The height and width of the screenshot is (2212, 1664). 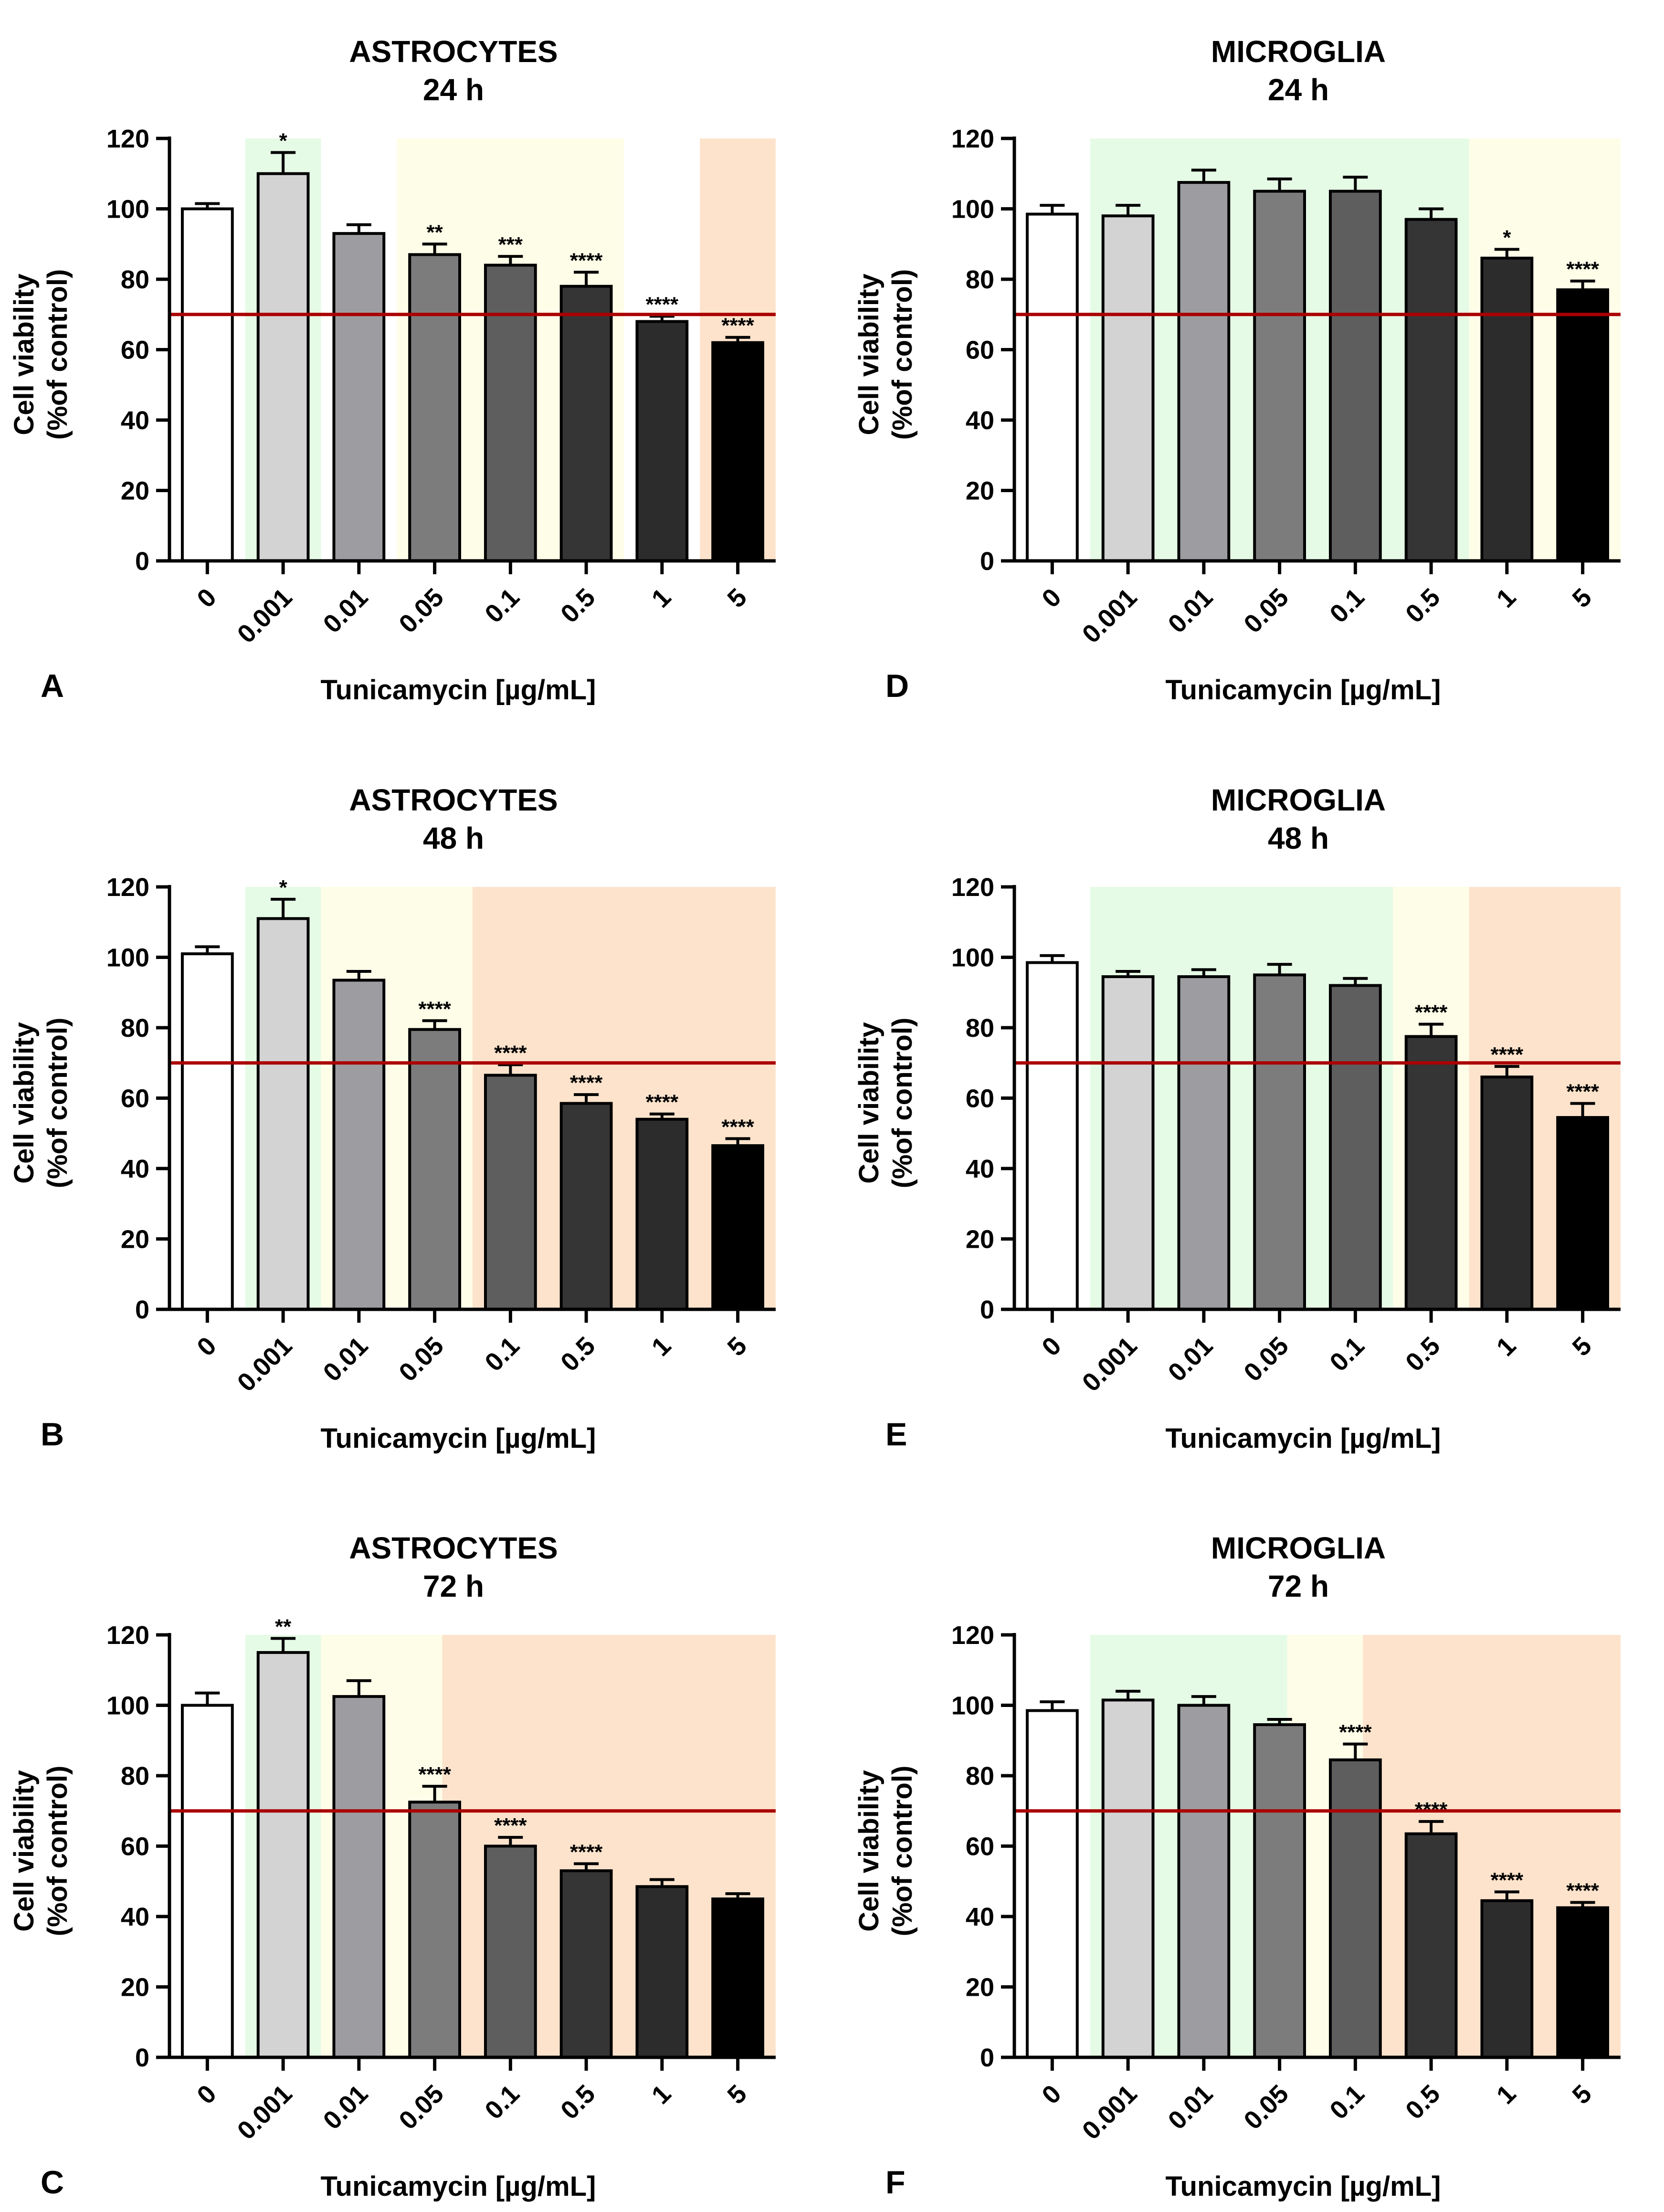 What do you see at coordinates (453, 1586) in the screenshot?
I see `chart-subtitle: 72 h` at bounding box center [453, 1586].